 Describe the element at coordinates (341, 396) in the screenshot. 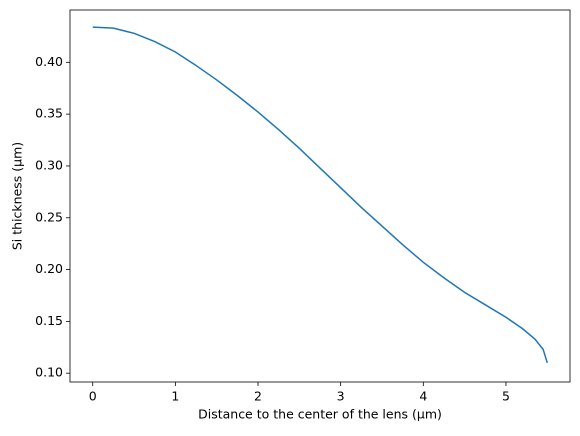

I see `x-tick-label: 3` at that location.